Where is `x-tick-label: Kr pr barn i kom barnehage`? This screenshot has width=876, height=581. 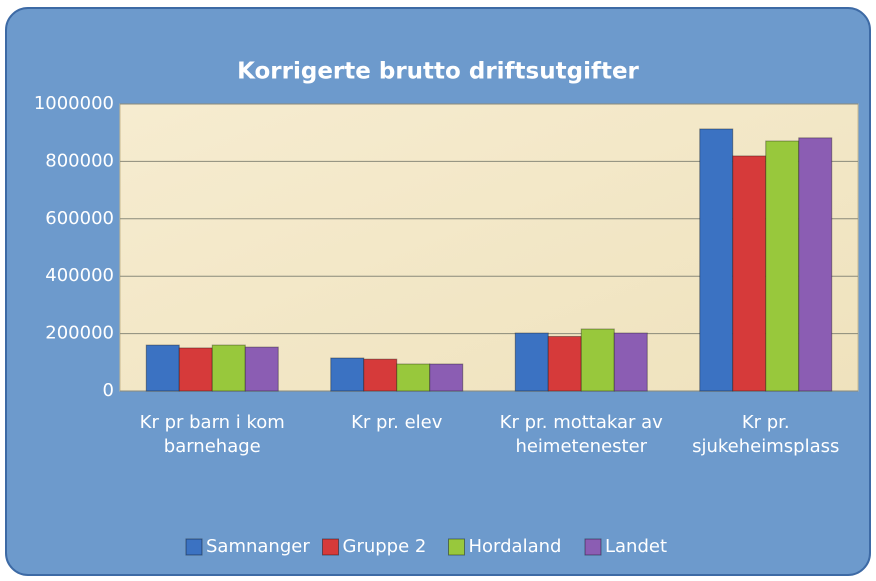
x-tick-label: Kr pr barn i kom barnehage is located at coordinates (212, 434).